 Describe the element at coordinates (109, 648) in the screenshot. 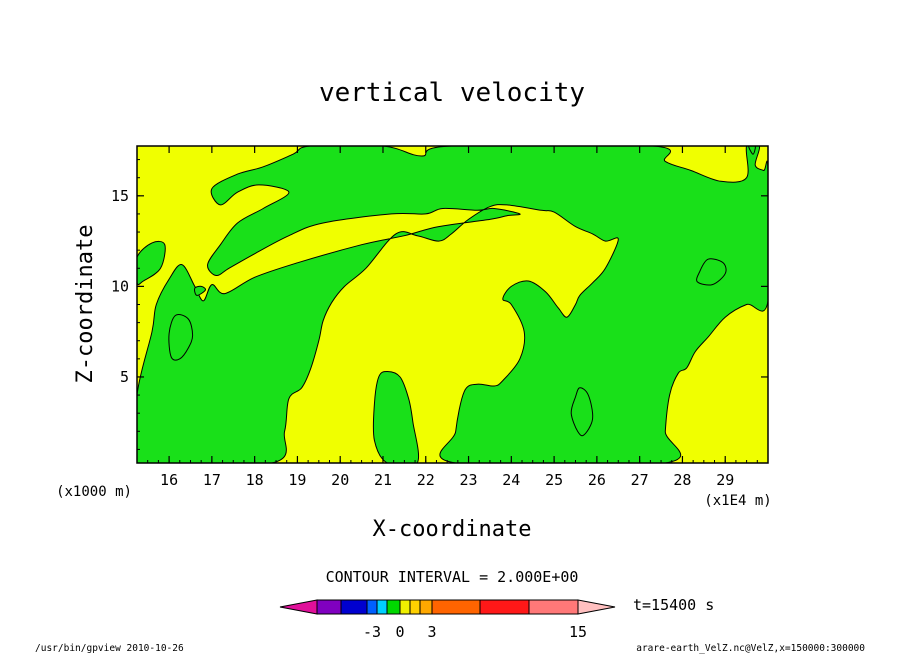

I see `footer-left: /usr/bin/gpview 2010-10-26` at that location.